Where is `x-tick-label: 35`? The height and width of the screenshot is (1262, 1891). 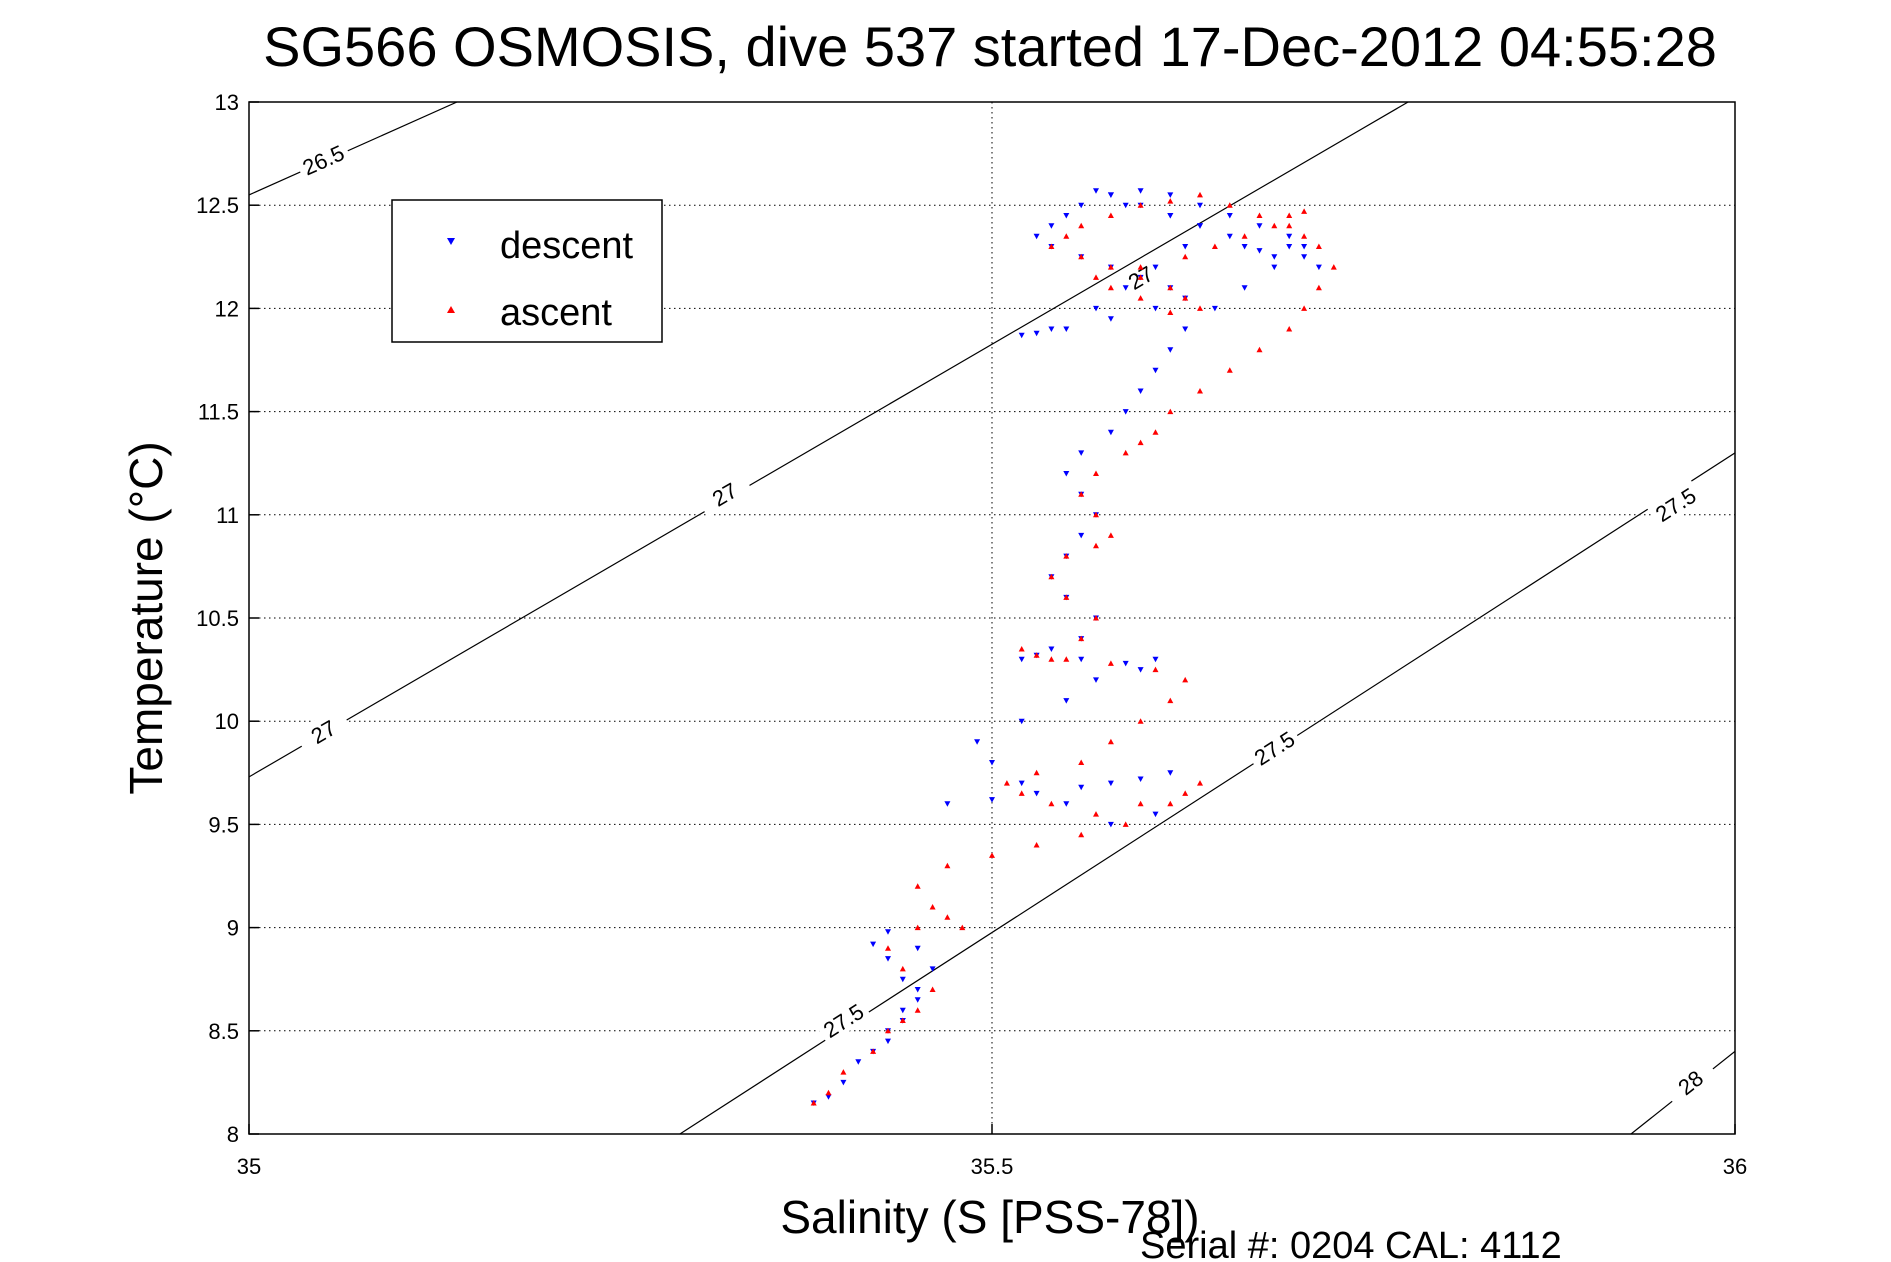
x-tick-label: 35 is located at coordinates (249, 1166).